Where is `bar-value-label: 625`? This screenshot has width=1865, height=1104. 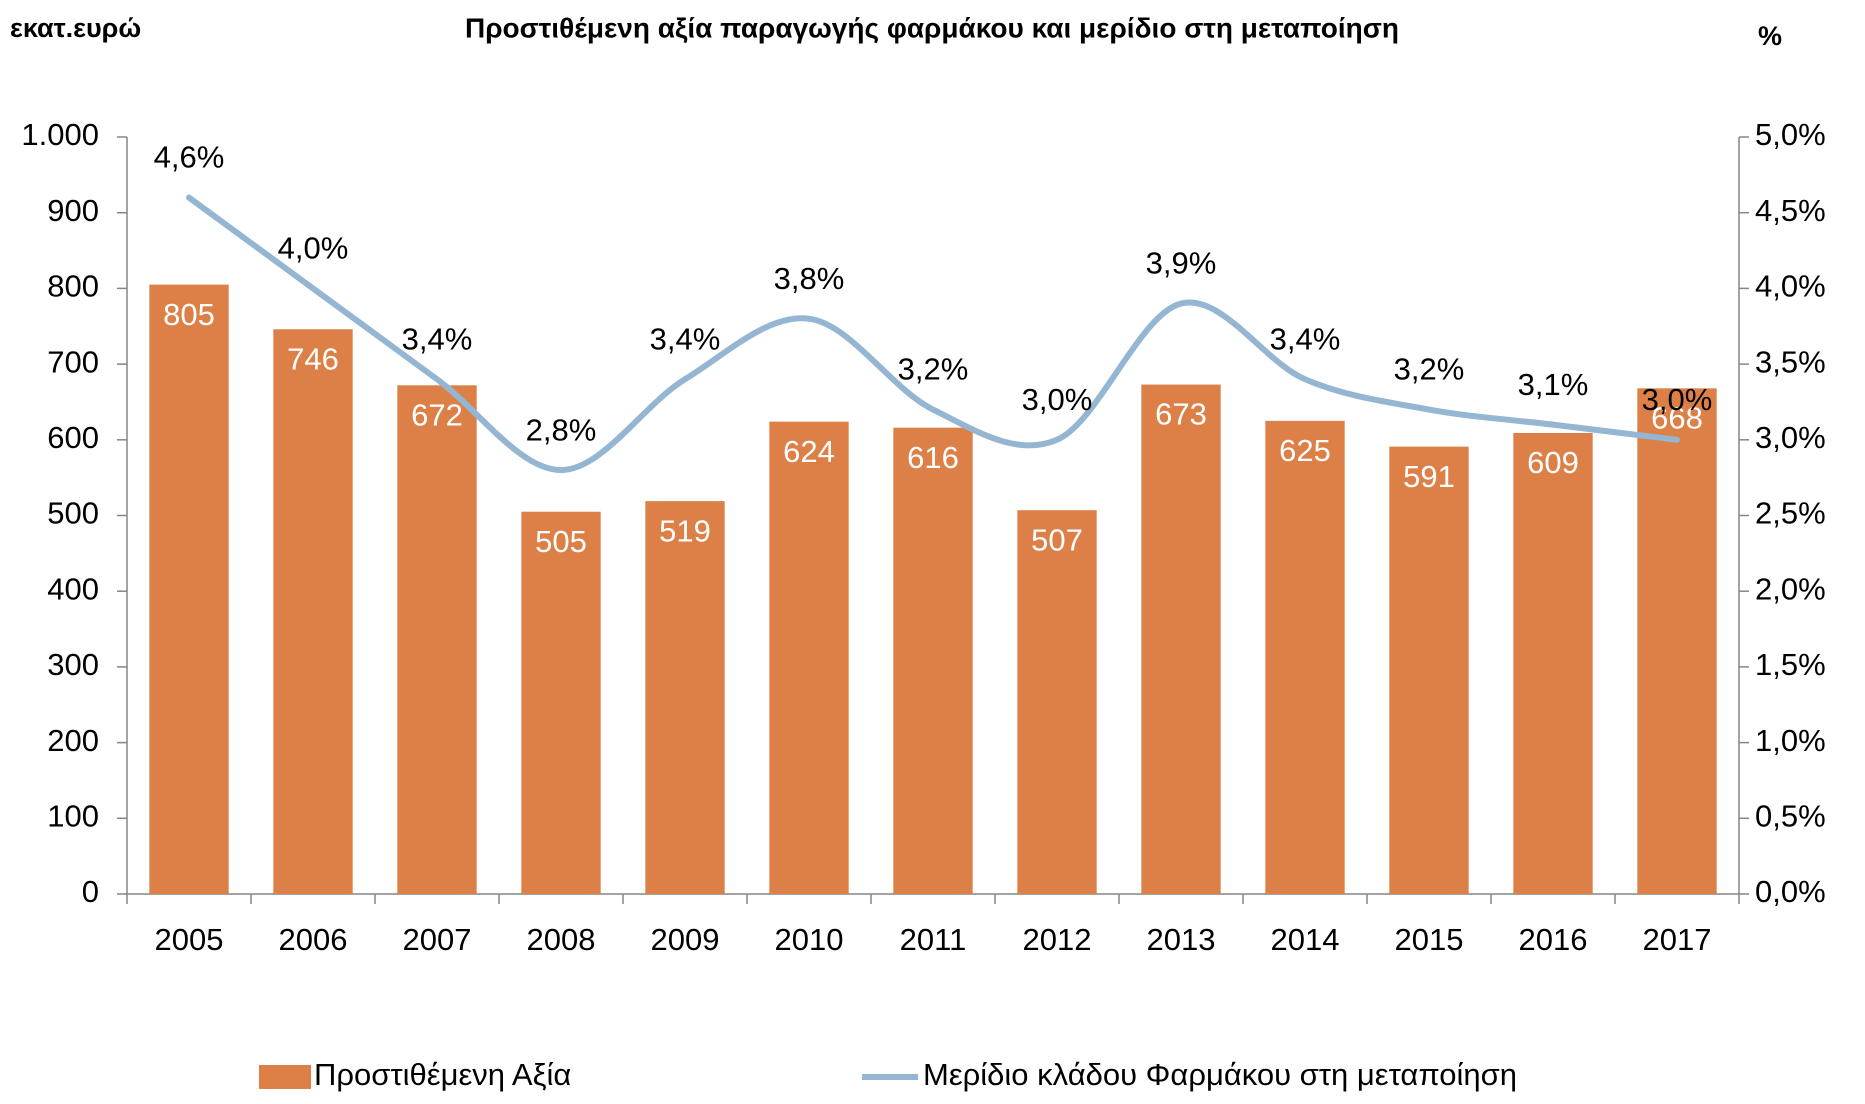
bar-value-label: 625 is located at coordinates (1305, 450).